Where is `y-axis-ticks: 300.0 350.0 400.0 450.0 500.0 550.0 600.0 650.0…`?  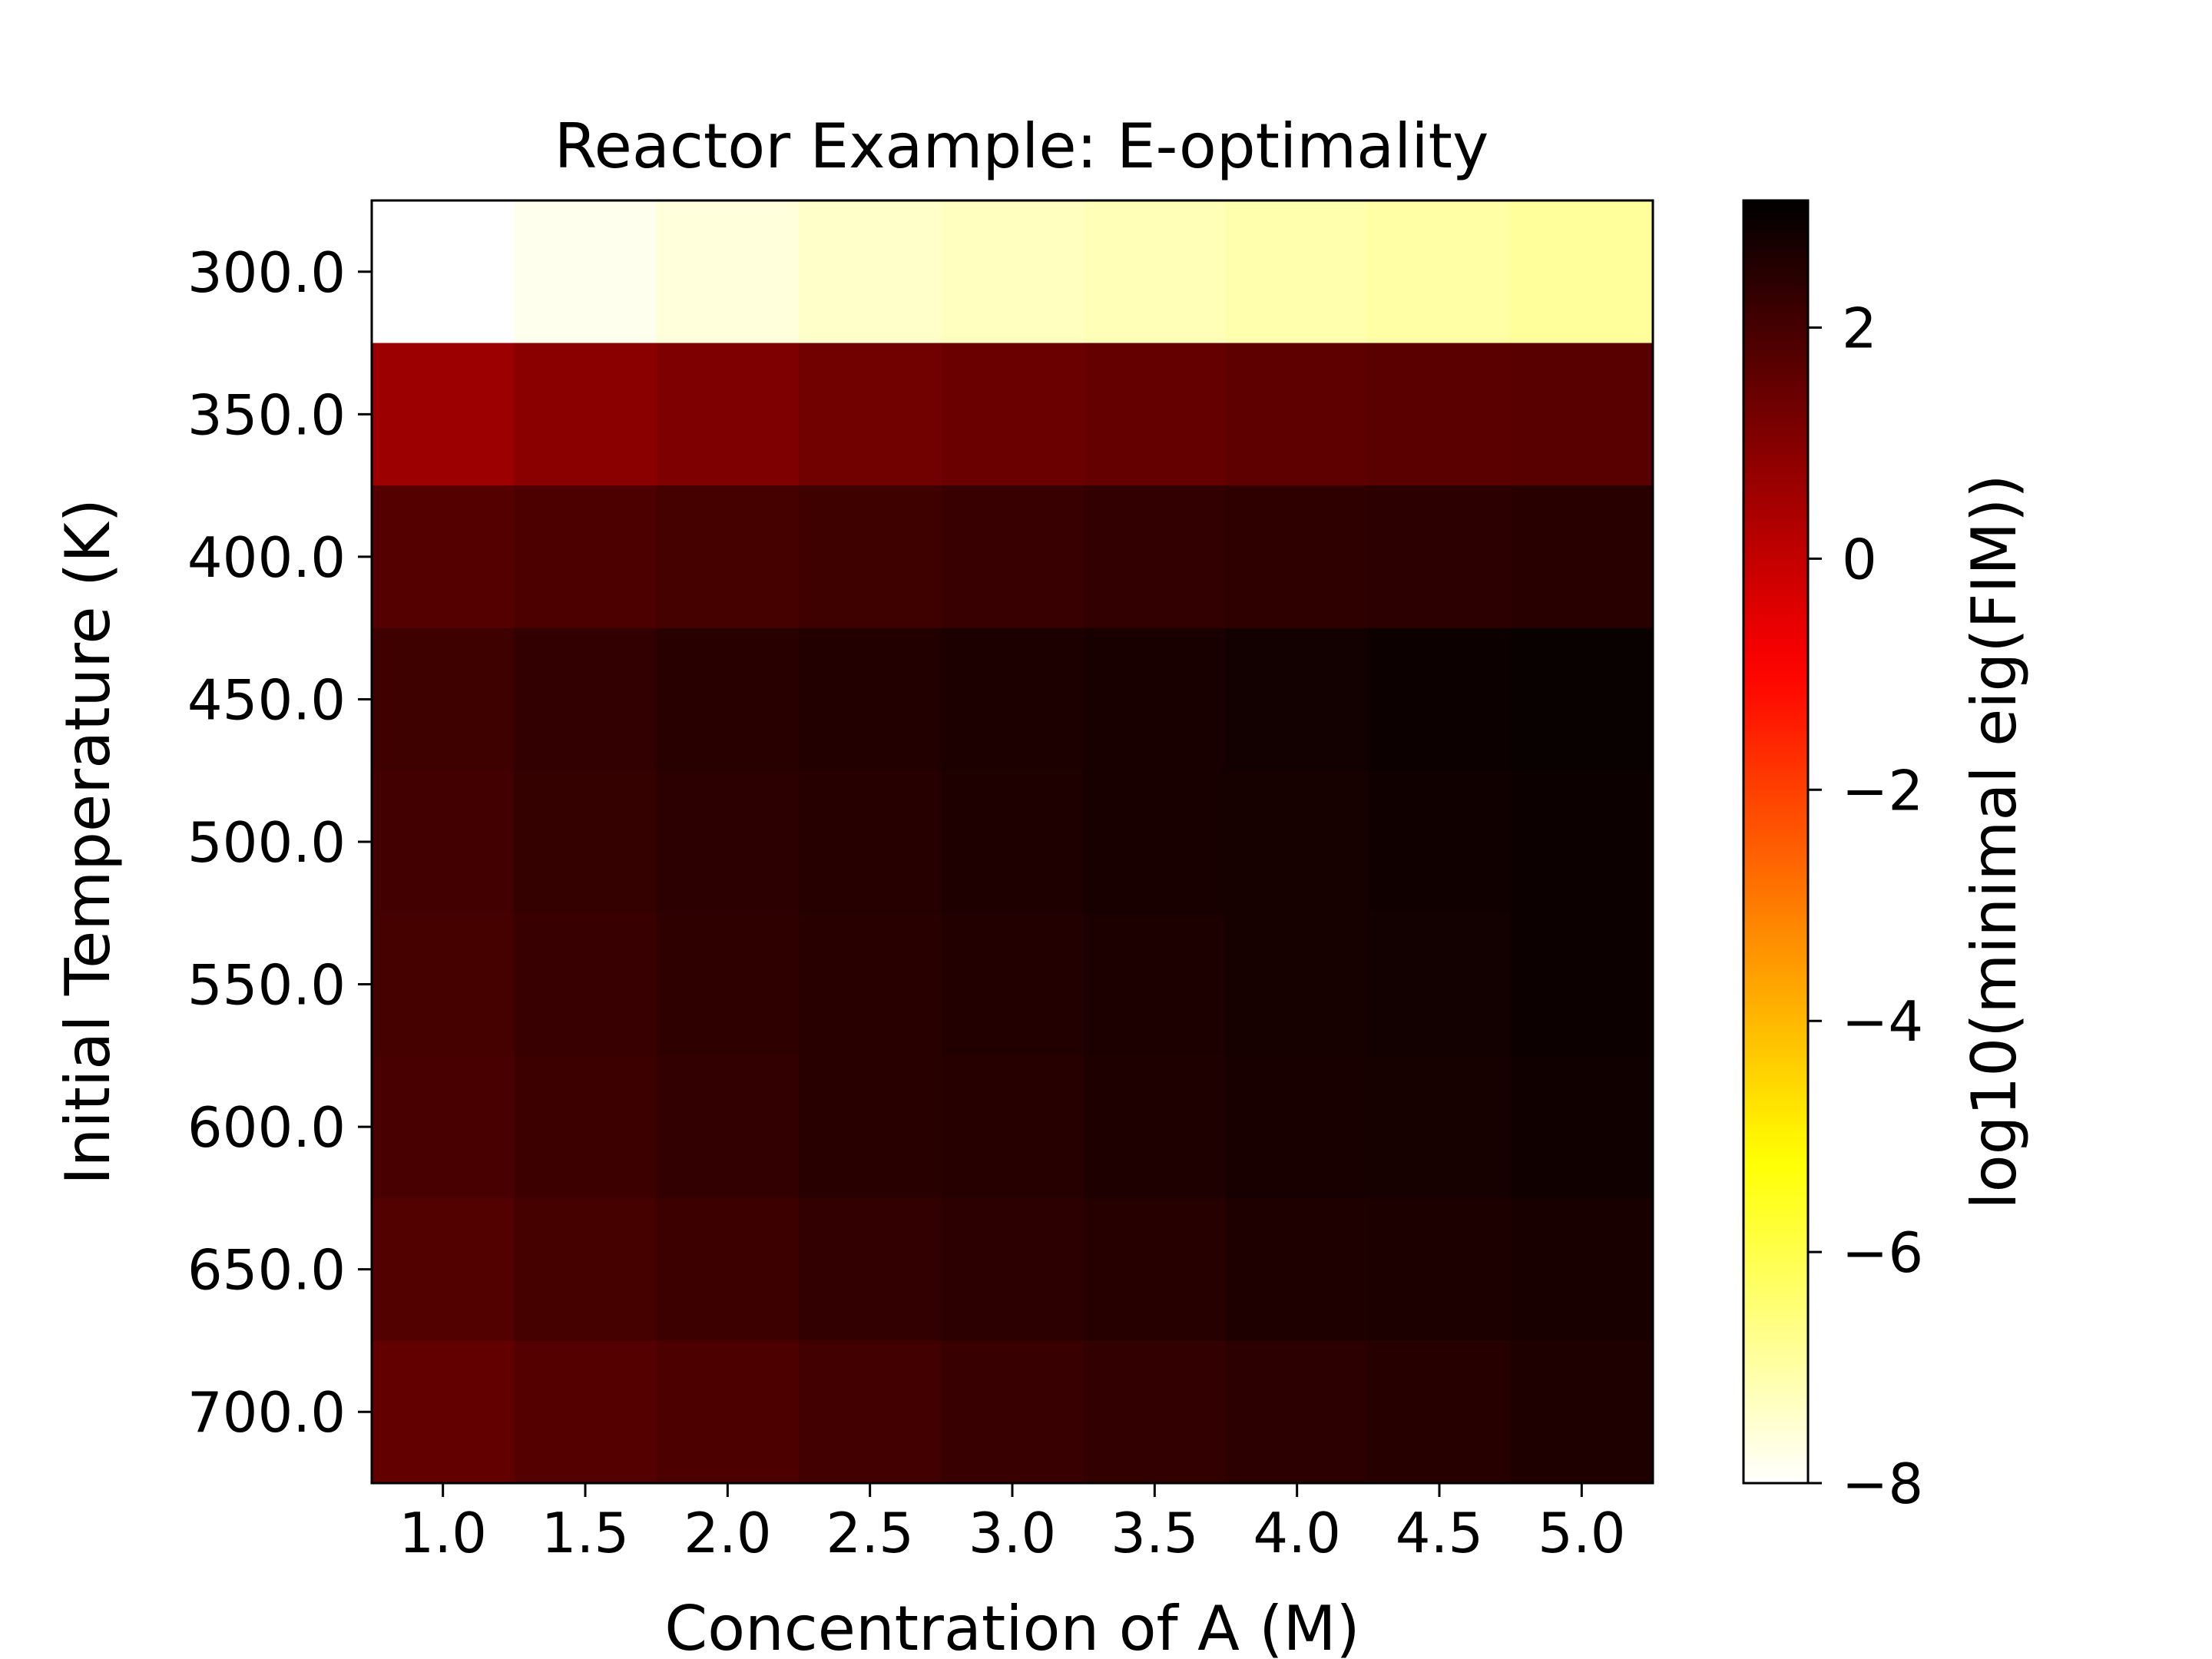 y-axis-ticks: 300.0 350.0 400.0 450.0 500.0 550.0 600.0 650.0… is located at coordinates (279, 842).